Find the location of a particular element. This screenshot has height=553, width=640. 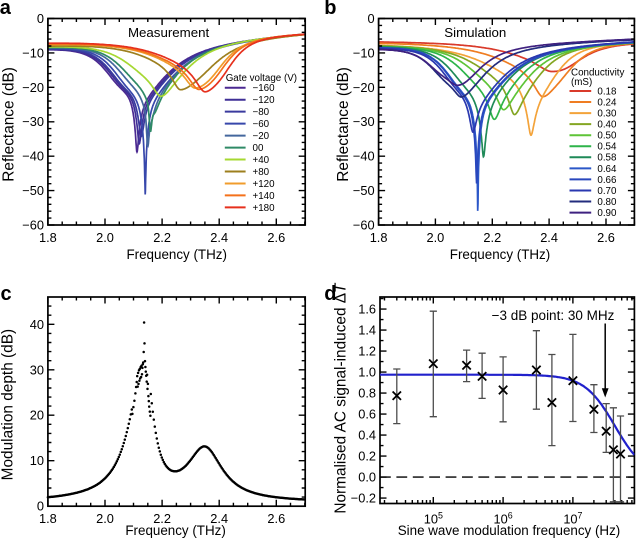

svg-text: 0.70 is located at coordinates (607, 191).